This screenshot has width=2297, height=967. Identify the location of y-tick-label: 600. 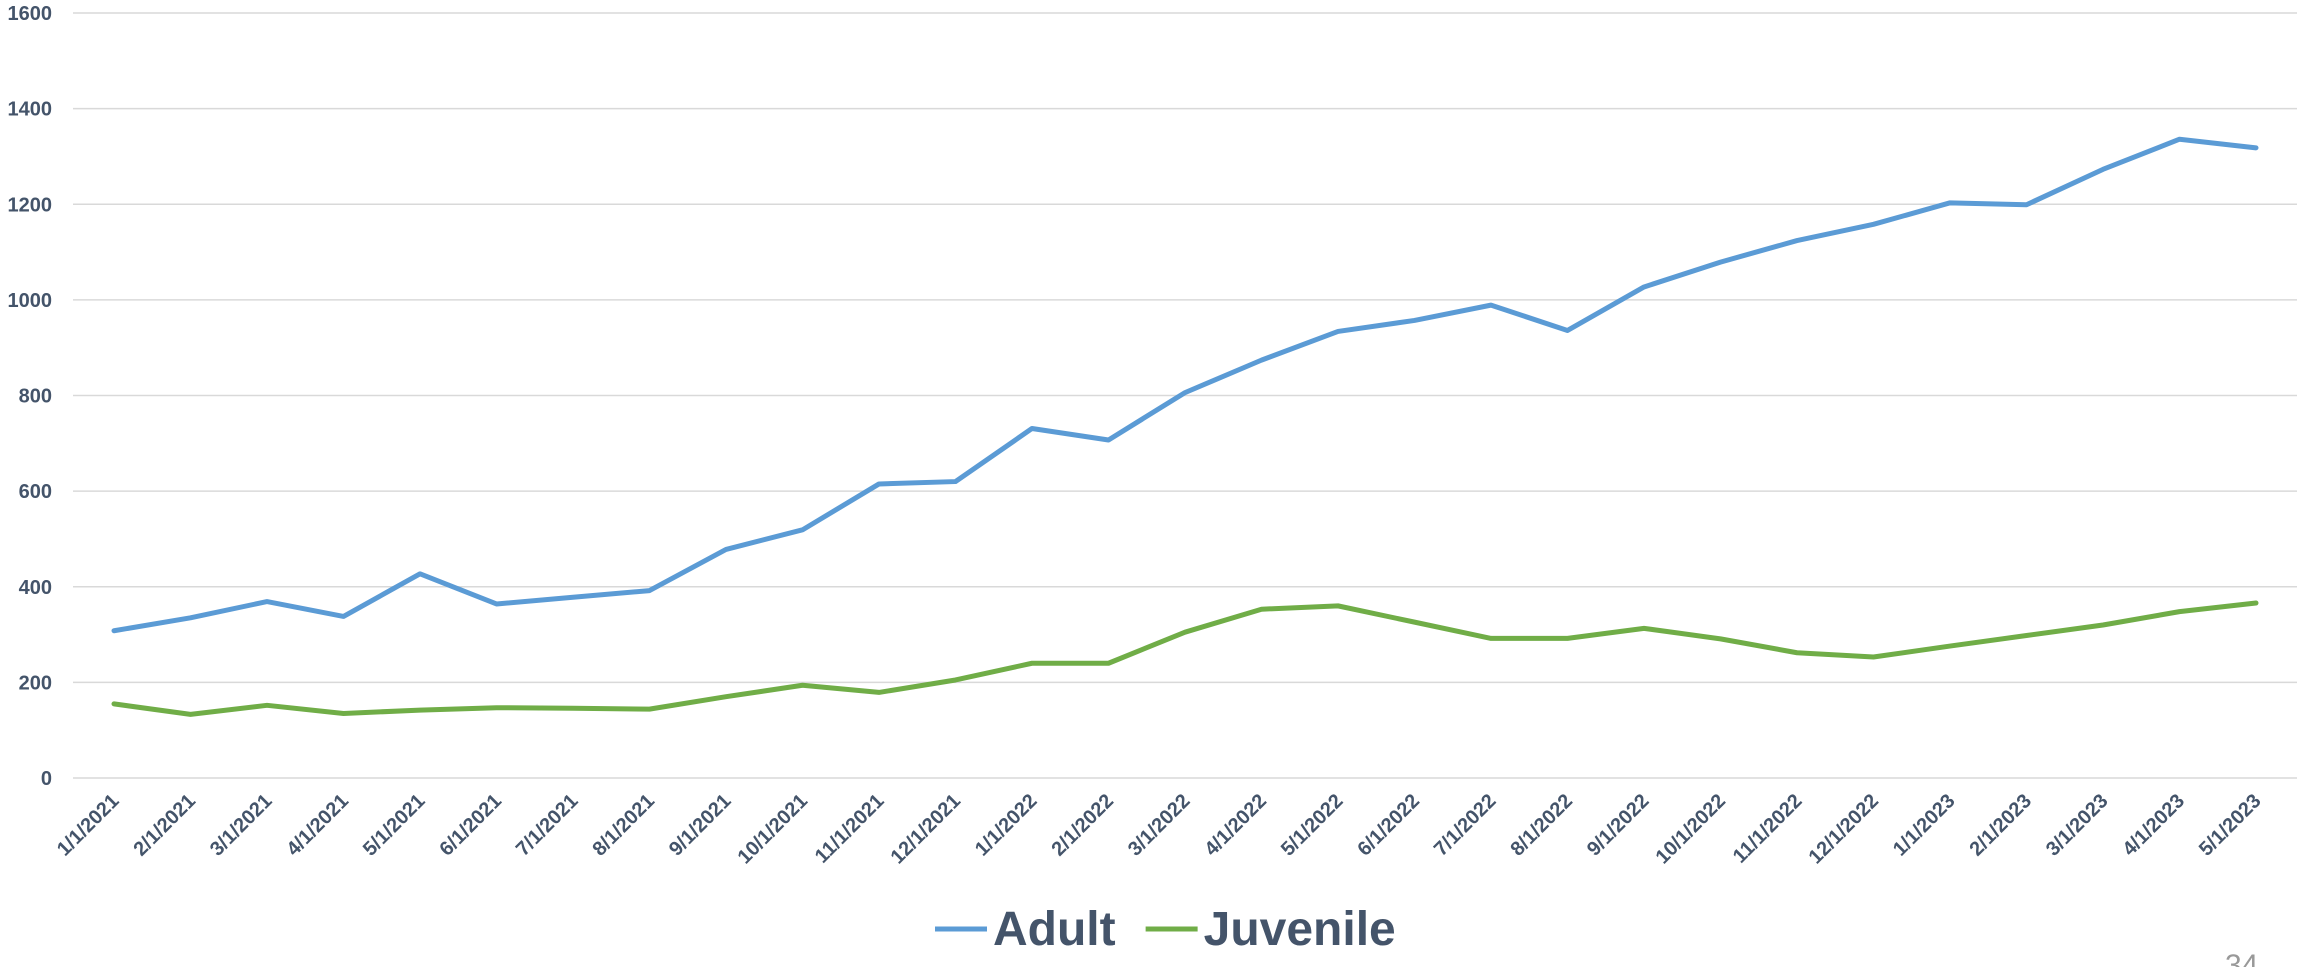
(35, 492).